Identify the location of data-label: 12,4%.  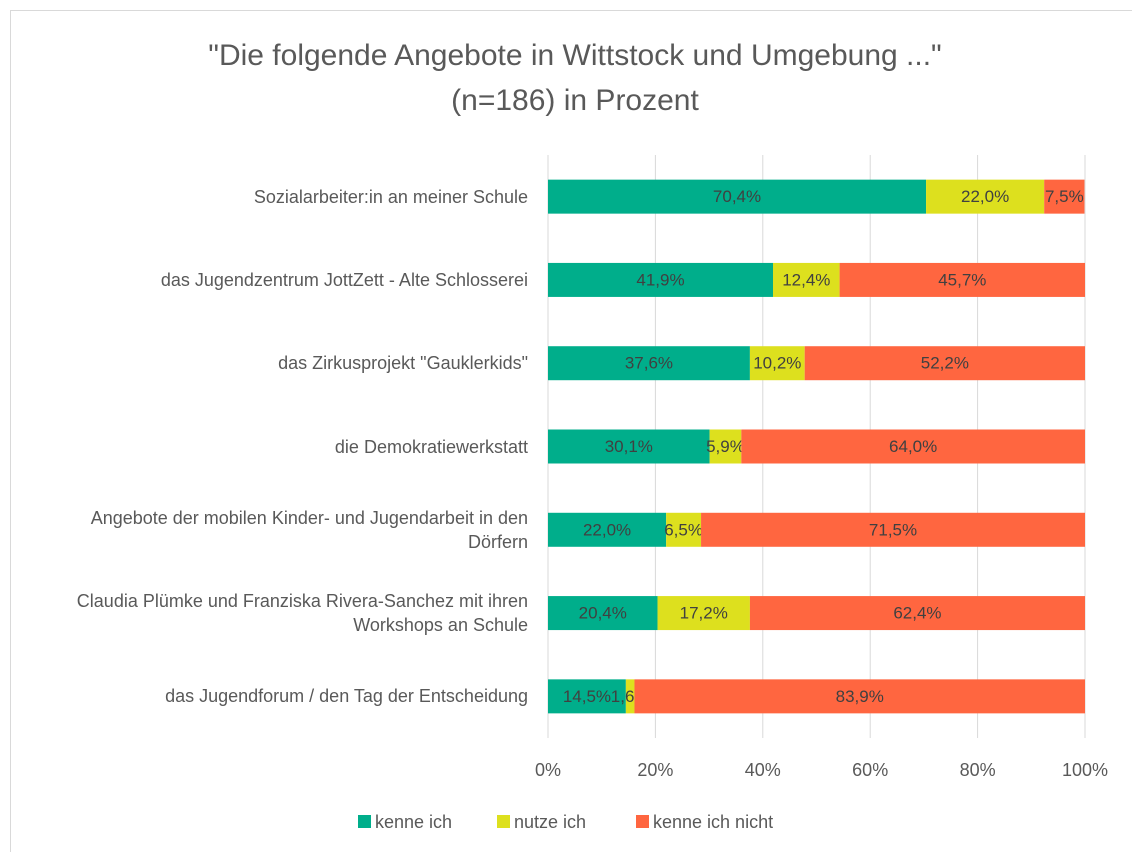
(806, 279).